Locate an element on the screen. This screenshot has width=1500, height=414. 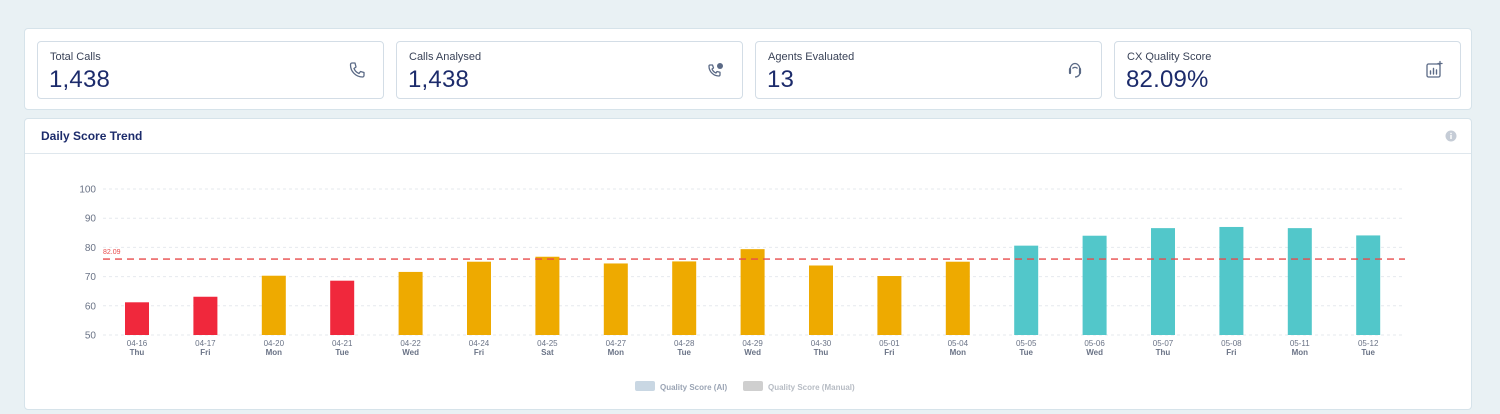
x-tick-label: 05-01 is located at coordinates (889, 343).